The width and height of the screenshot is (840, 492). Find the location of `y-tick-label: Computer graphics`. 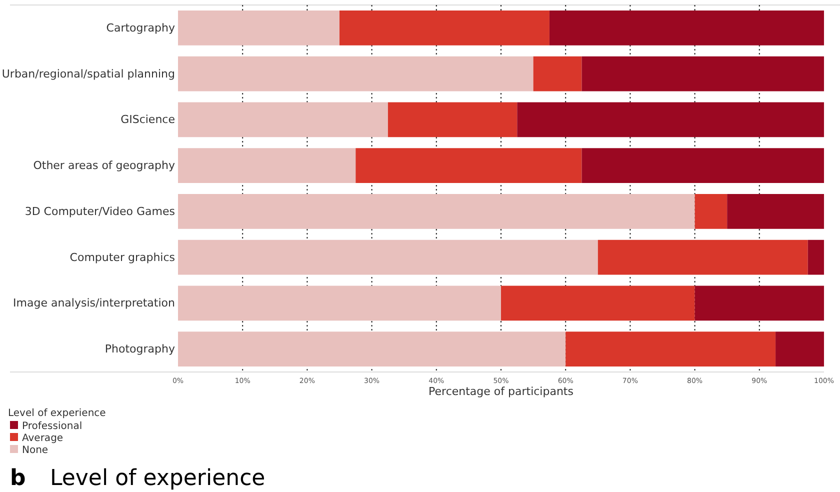

y-tick-label: Computer graphics is located at coordinates (123, 257).